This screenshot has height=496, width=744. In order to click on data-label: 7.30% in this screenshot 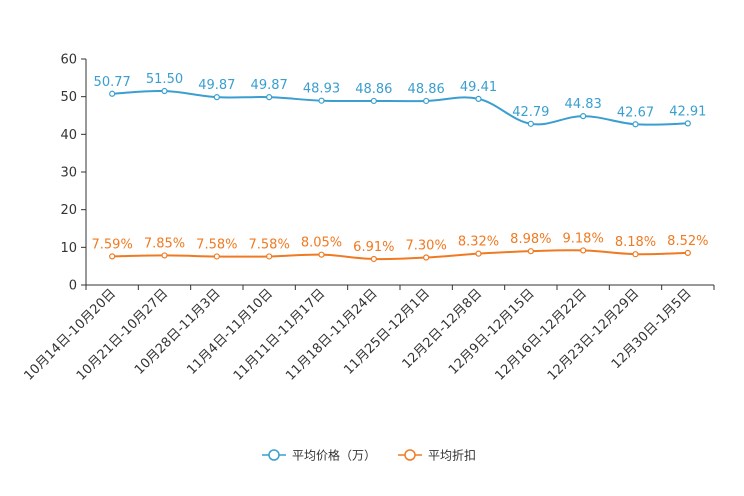, I will do `click(426, 246)`.